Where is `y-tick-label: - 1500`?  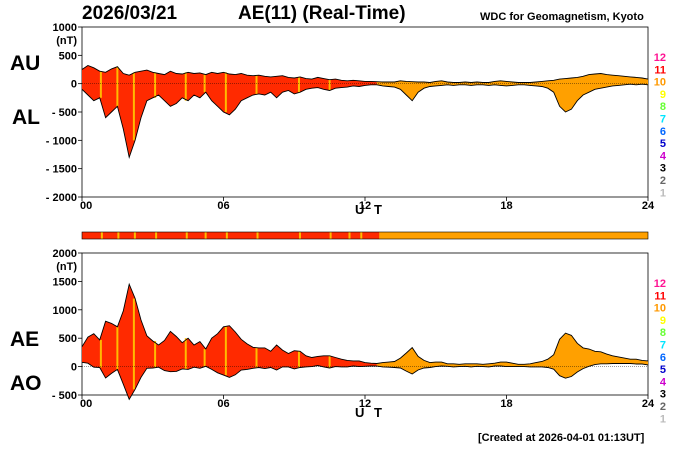
y-tick-label: - 1500 is located at coordinates (61, 170).